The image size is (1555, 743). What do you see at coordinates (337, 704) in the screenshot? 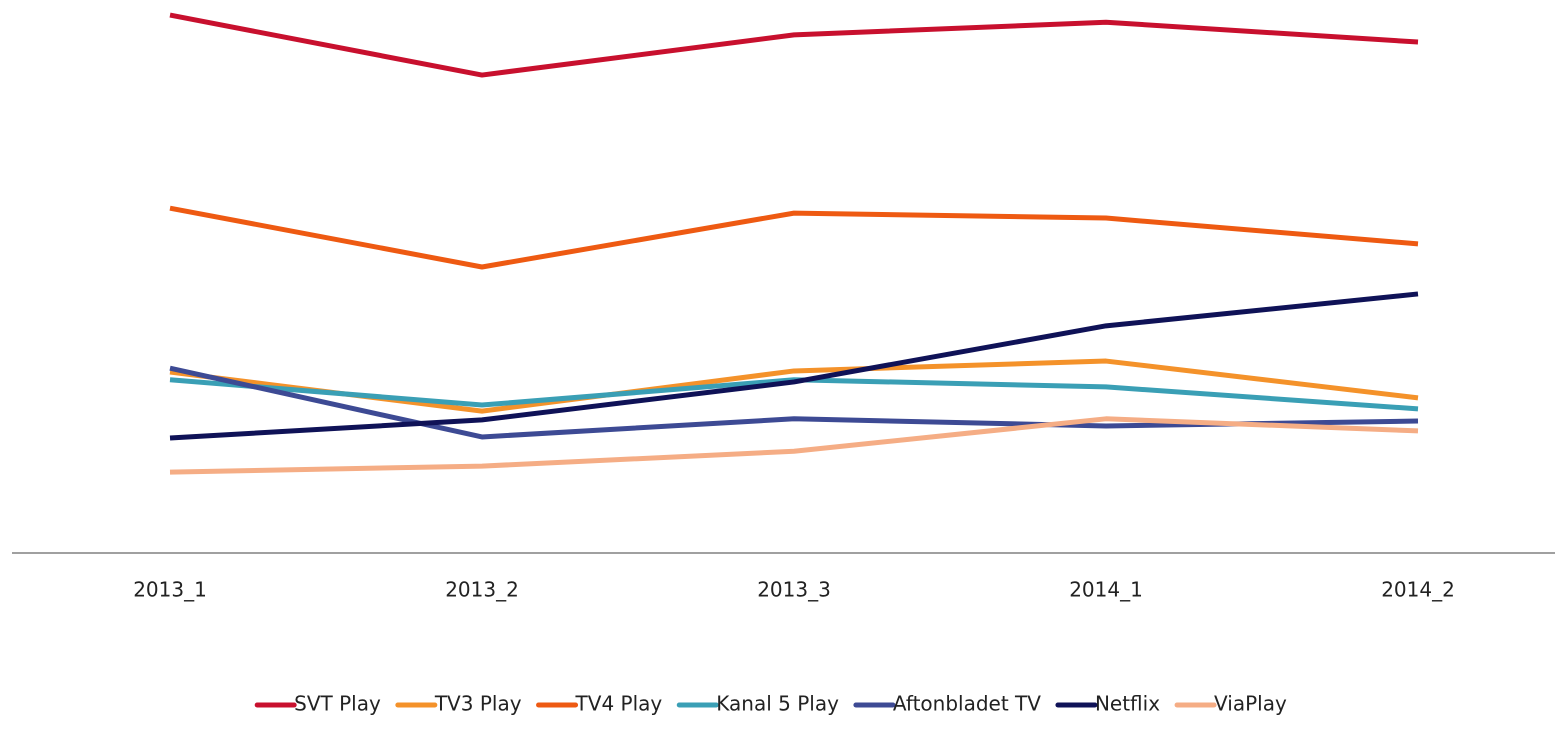
I see `legend-label: SVT Play` at bounding box center [337, 704].